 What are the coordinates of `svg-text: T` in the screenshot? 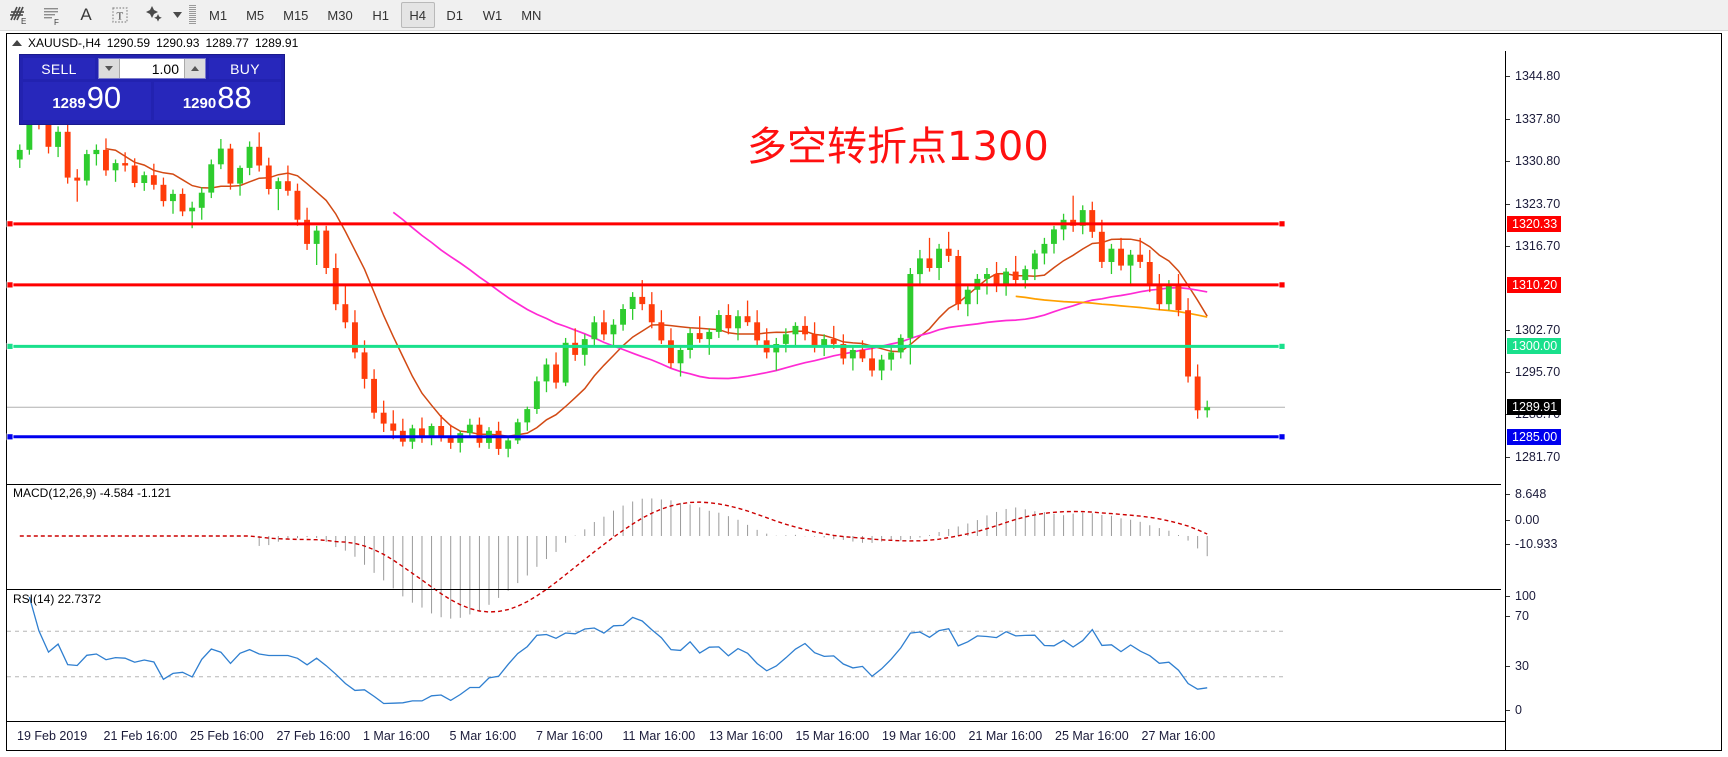 It's located at (120, 17).